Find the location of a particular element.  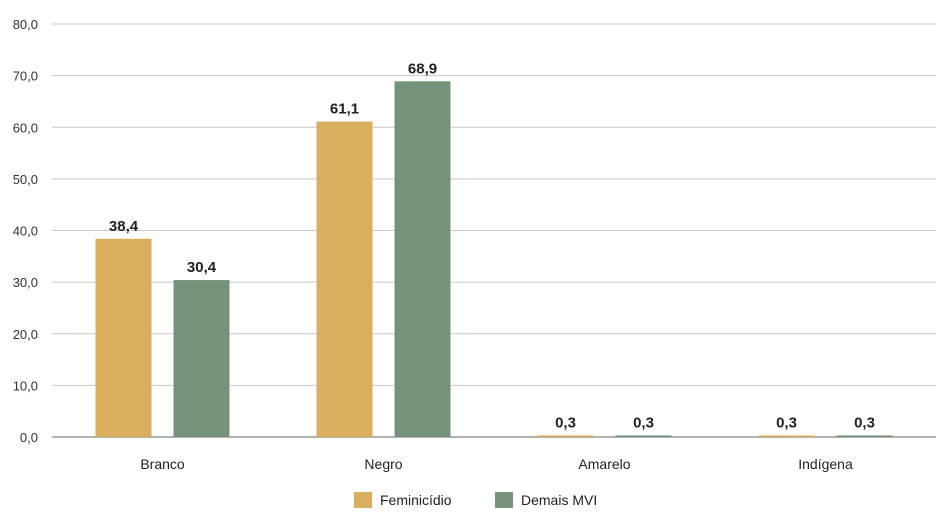

x-category-label: Branco is located at coordinates (162, 464).